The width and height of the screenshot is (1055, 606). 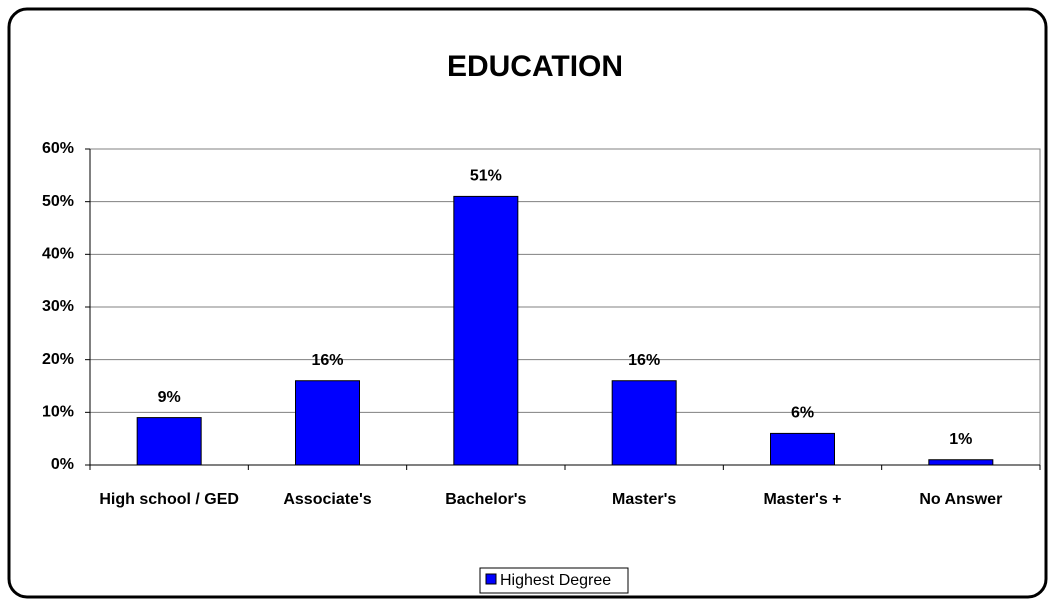 What do you see at coordinates (58, 254) in the screenshot?
I see `y-tick-label: 40%` at bounding box center [58, 254].